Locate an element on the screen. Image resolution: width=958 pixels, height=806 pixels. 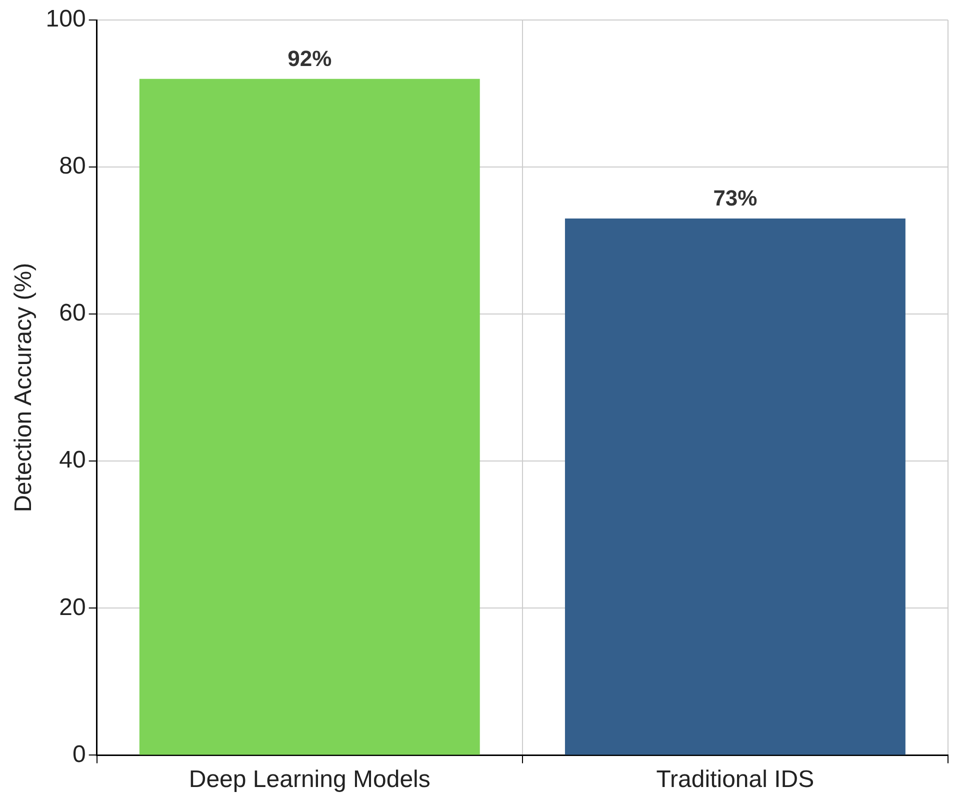
data-label: 92% is located at coordinates (310, 58).